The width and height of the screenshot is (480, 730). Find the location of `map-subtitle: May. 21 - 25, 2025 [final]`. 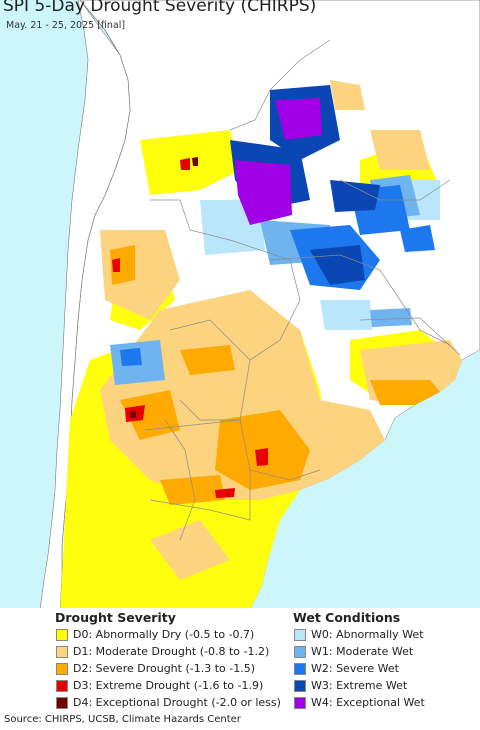

map-subtitle: May. 21 - 25, 2025 [final] is located at coordinates (66, 25).